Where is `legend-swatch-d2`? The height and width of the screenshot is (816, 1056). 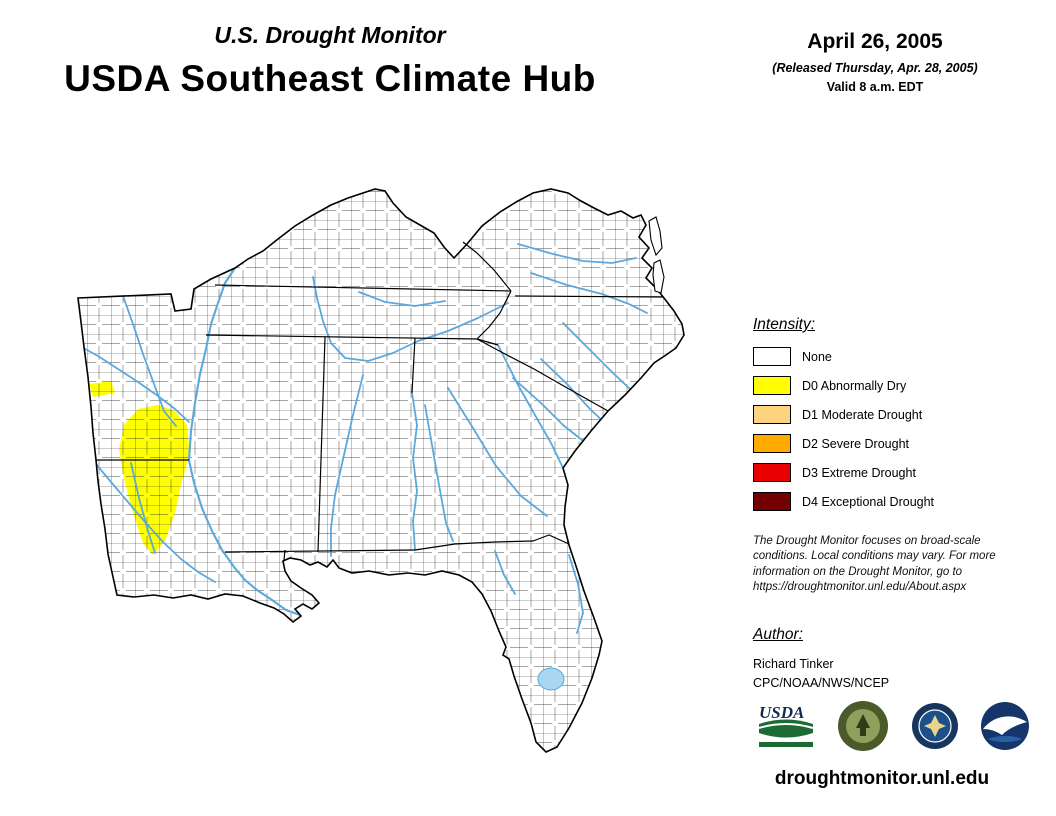
legend-swatch-d2 is located at coordinates (772, 443).